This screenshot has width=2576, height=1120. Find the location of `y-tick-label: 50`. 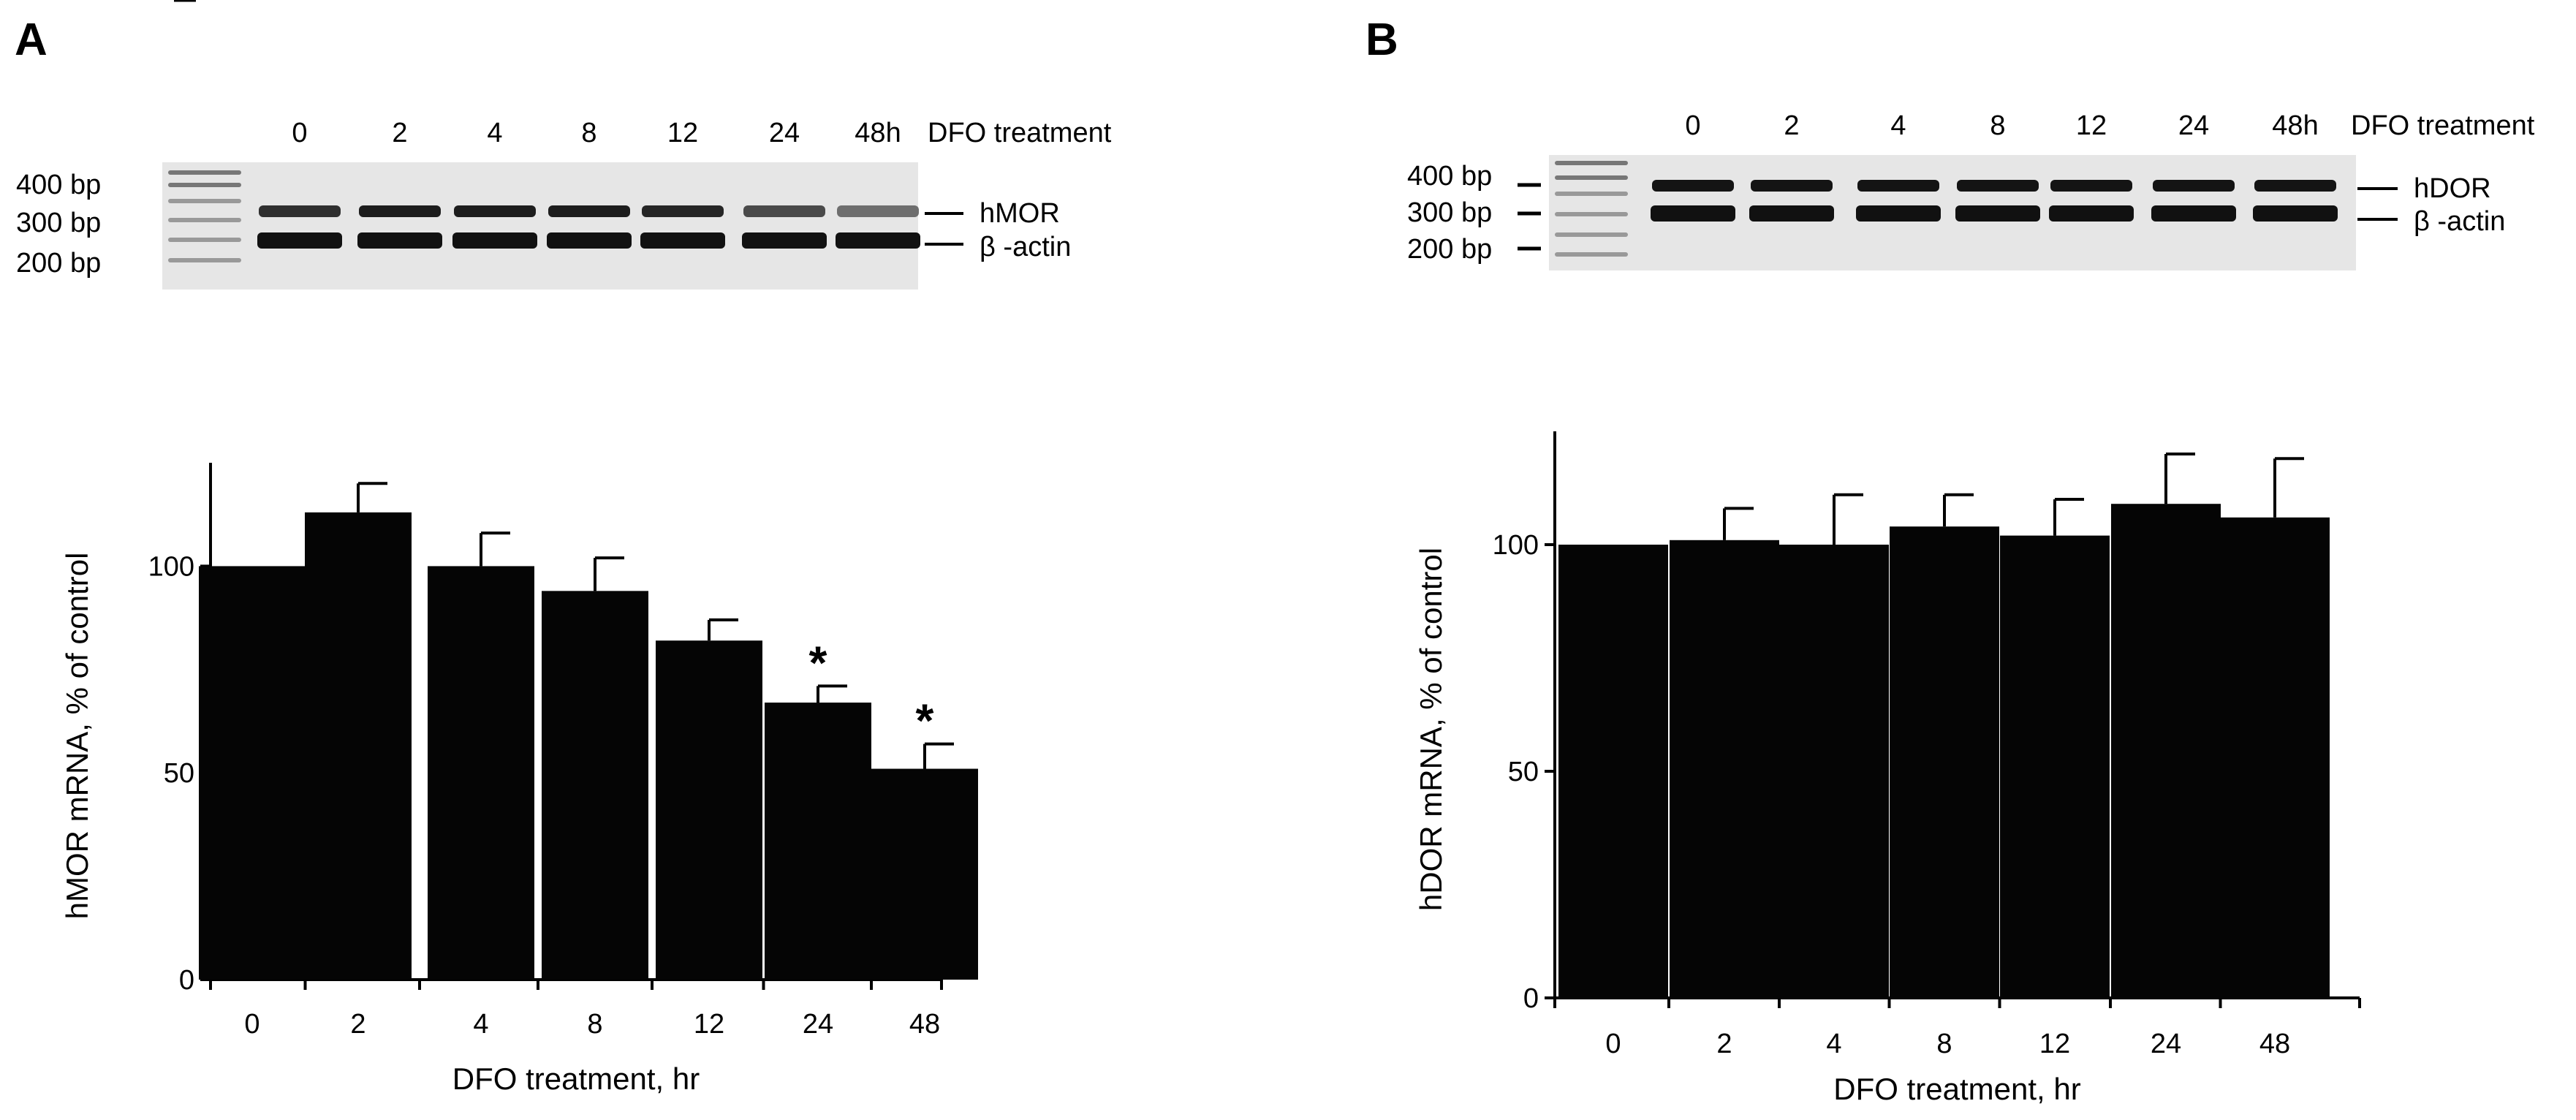

y-tick-label: 50 is located at coordinates (1523, 772).